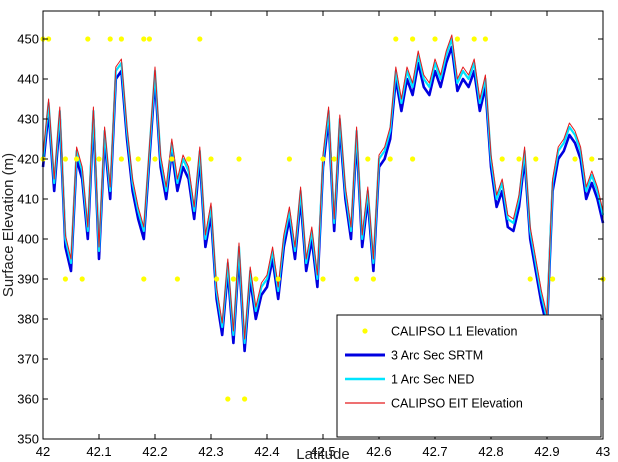 This screenshot has width=618, height=462. Describe the element at coordinates (28, 199) in the screenshot. I see `y-tick-label: 410` at that location.